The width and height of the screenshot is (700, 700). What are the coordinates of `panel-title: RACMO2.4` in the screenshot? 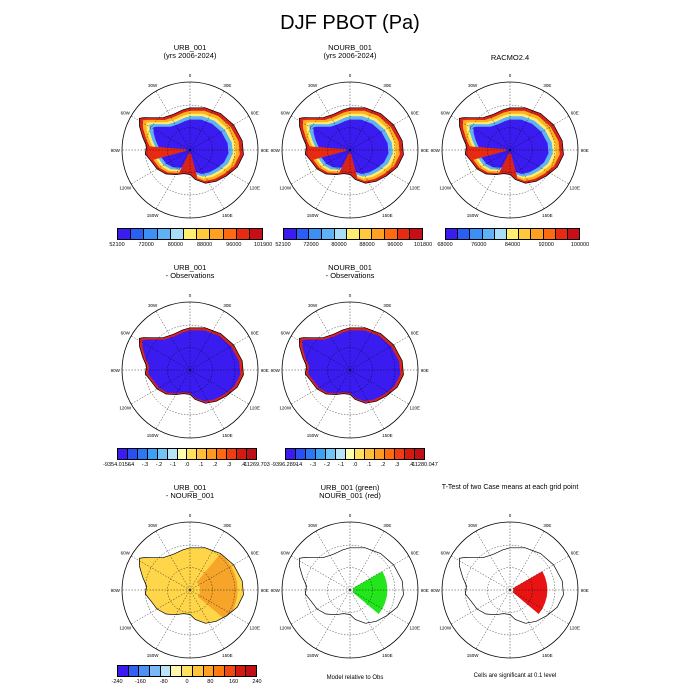 It's located at (510, 57).